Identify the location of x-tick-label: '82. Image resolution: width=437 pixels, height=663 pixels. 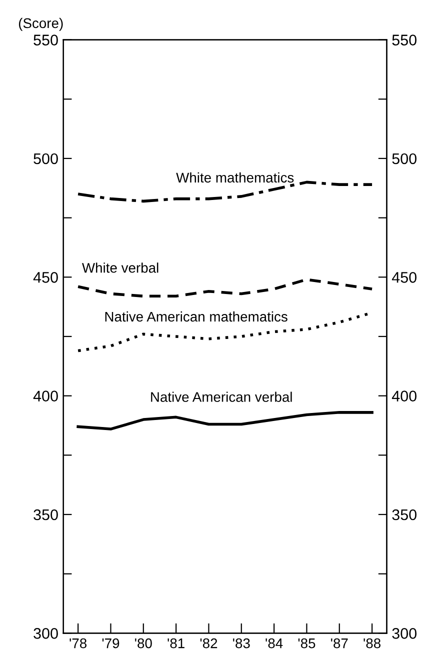
(209, 643).